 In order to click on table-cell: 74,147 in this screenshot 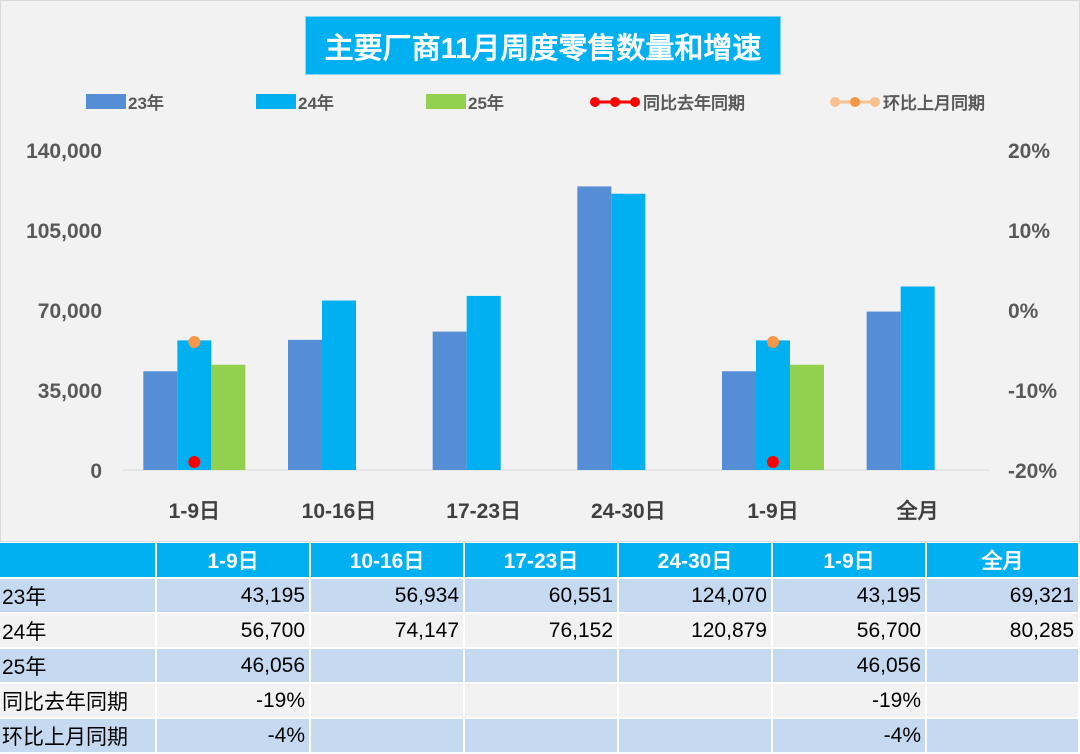, I will do `click(388, 631)`.